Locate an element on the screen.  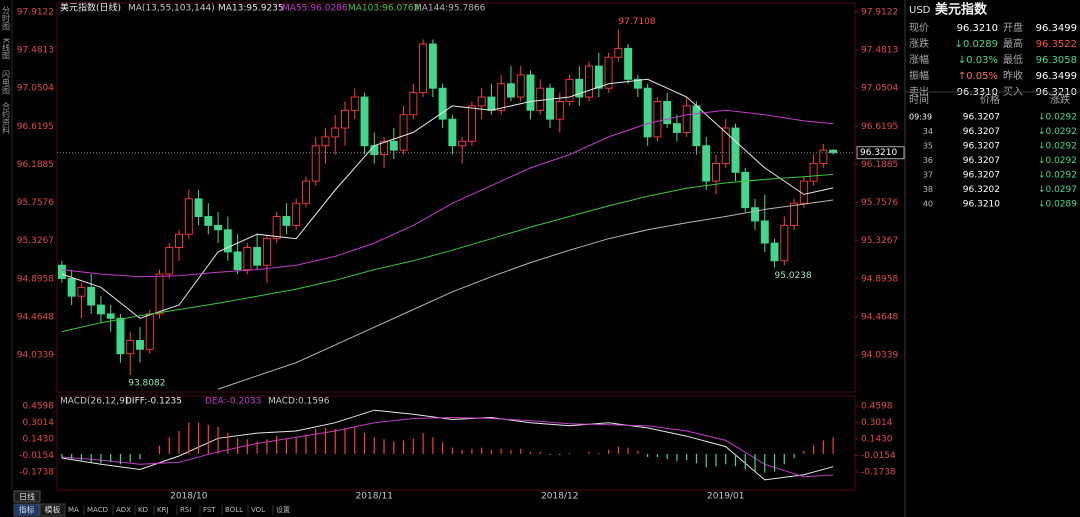
y-tick-label: 95.3267 is located at coordinates (879, 241).